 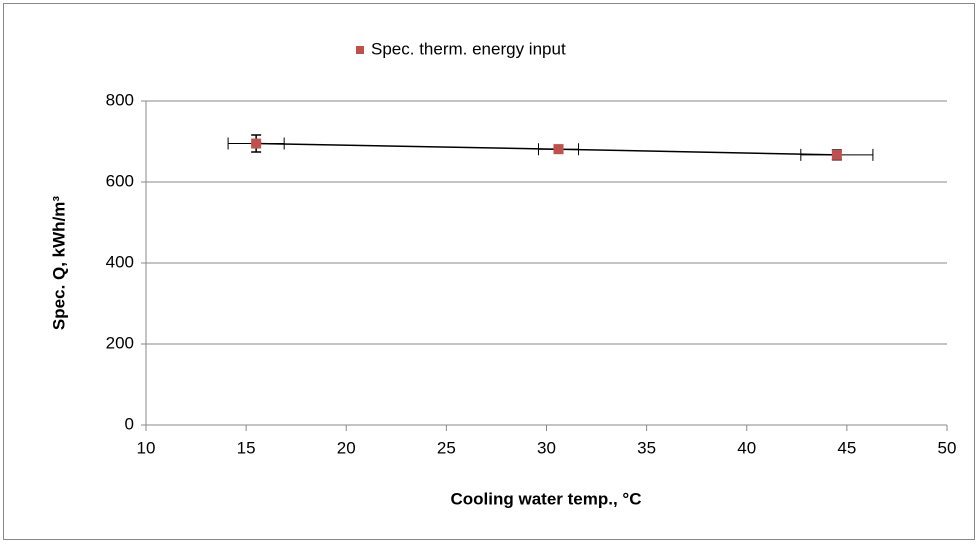 What do you see at coordinates (146, 447) in the screenshot?
I see `x-tick-label: 10` at bounding box center [146, 447].